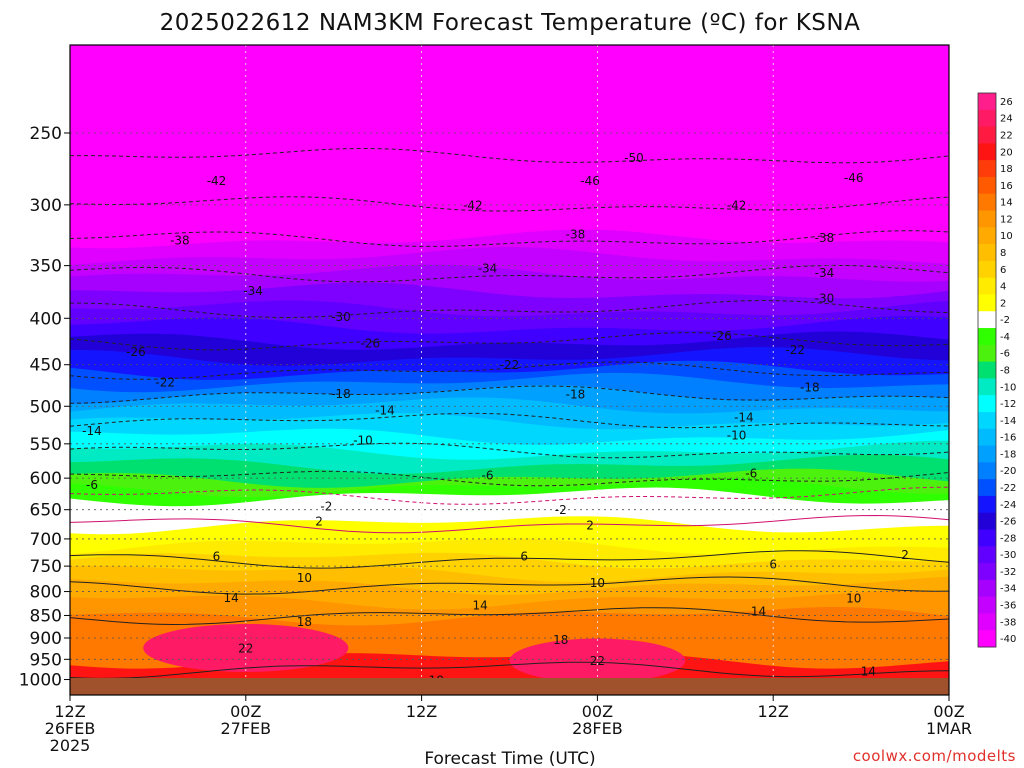  I want to click on x-tick-label: 26FEB, so click(70, 728).